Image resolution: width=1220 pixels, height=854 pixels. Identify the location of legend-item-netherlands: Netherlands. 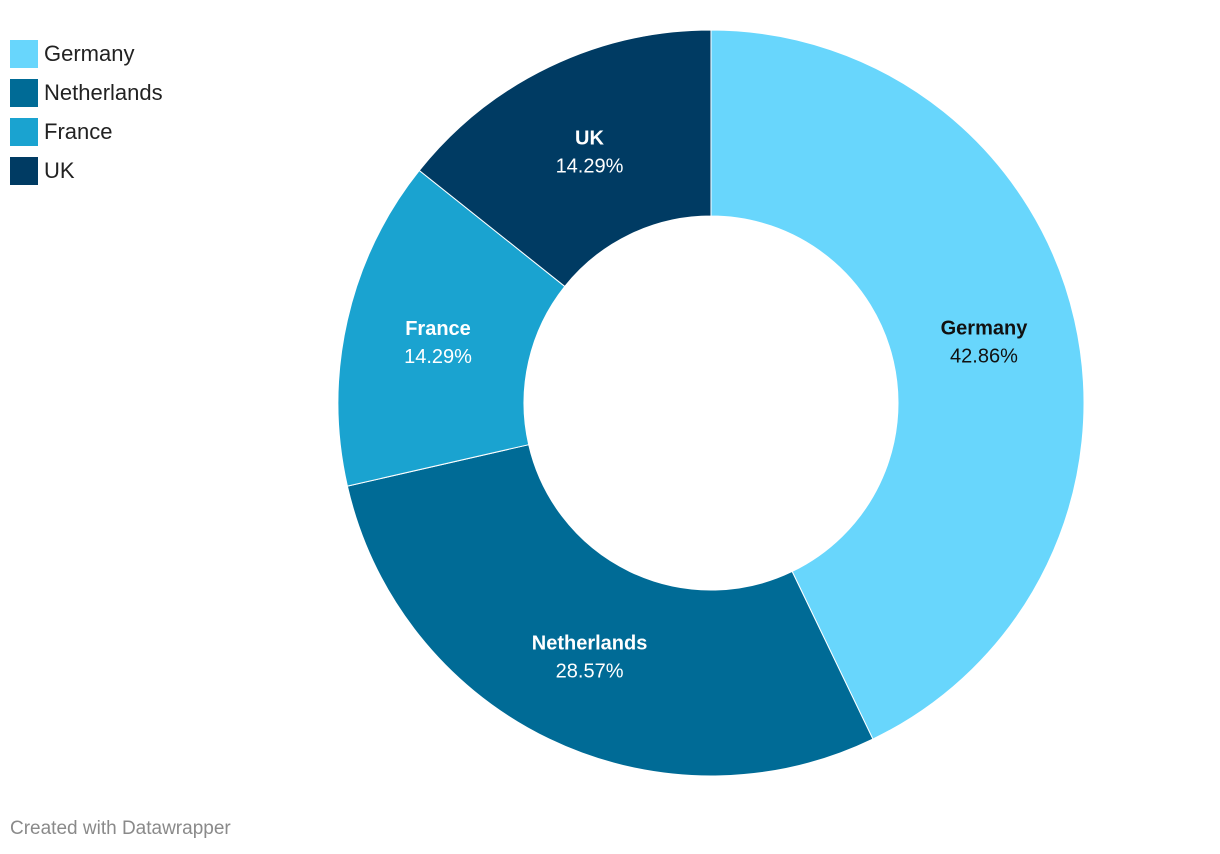
(86, 93).